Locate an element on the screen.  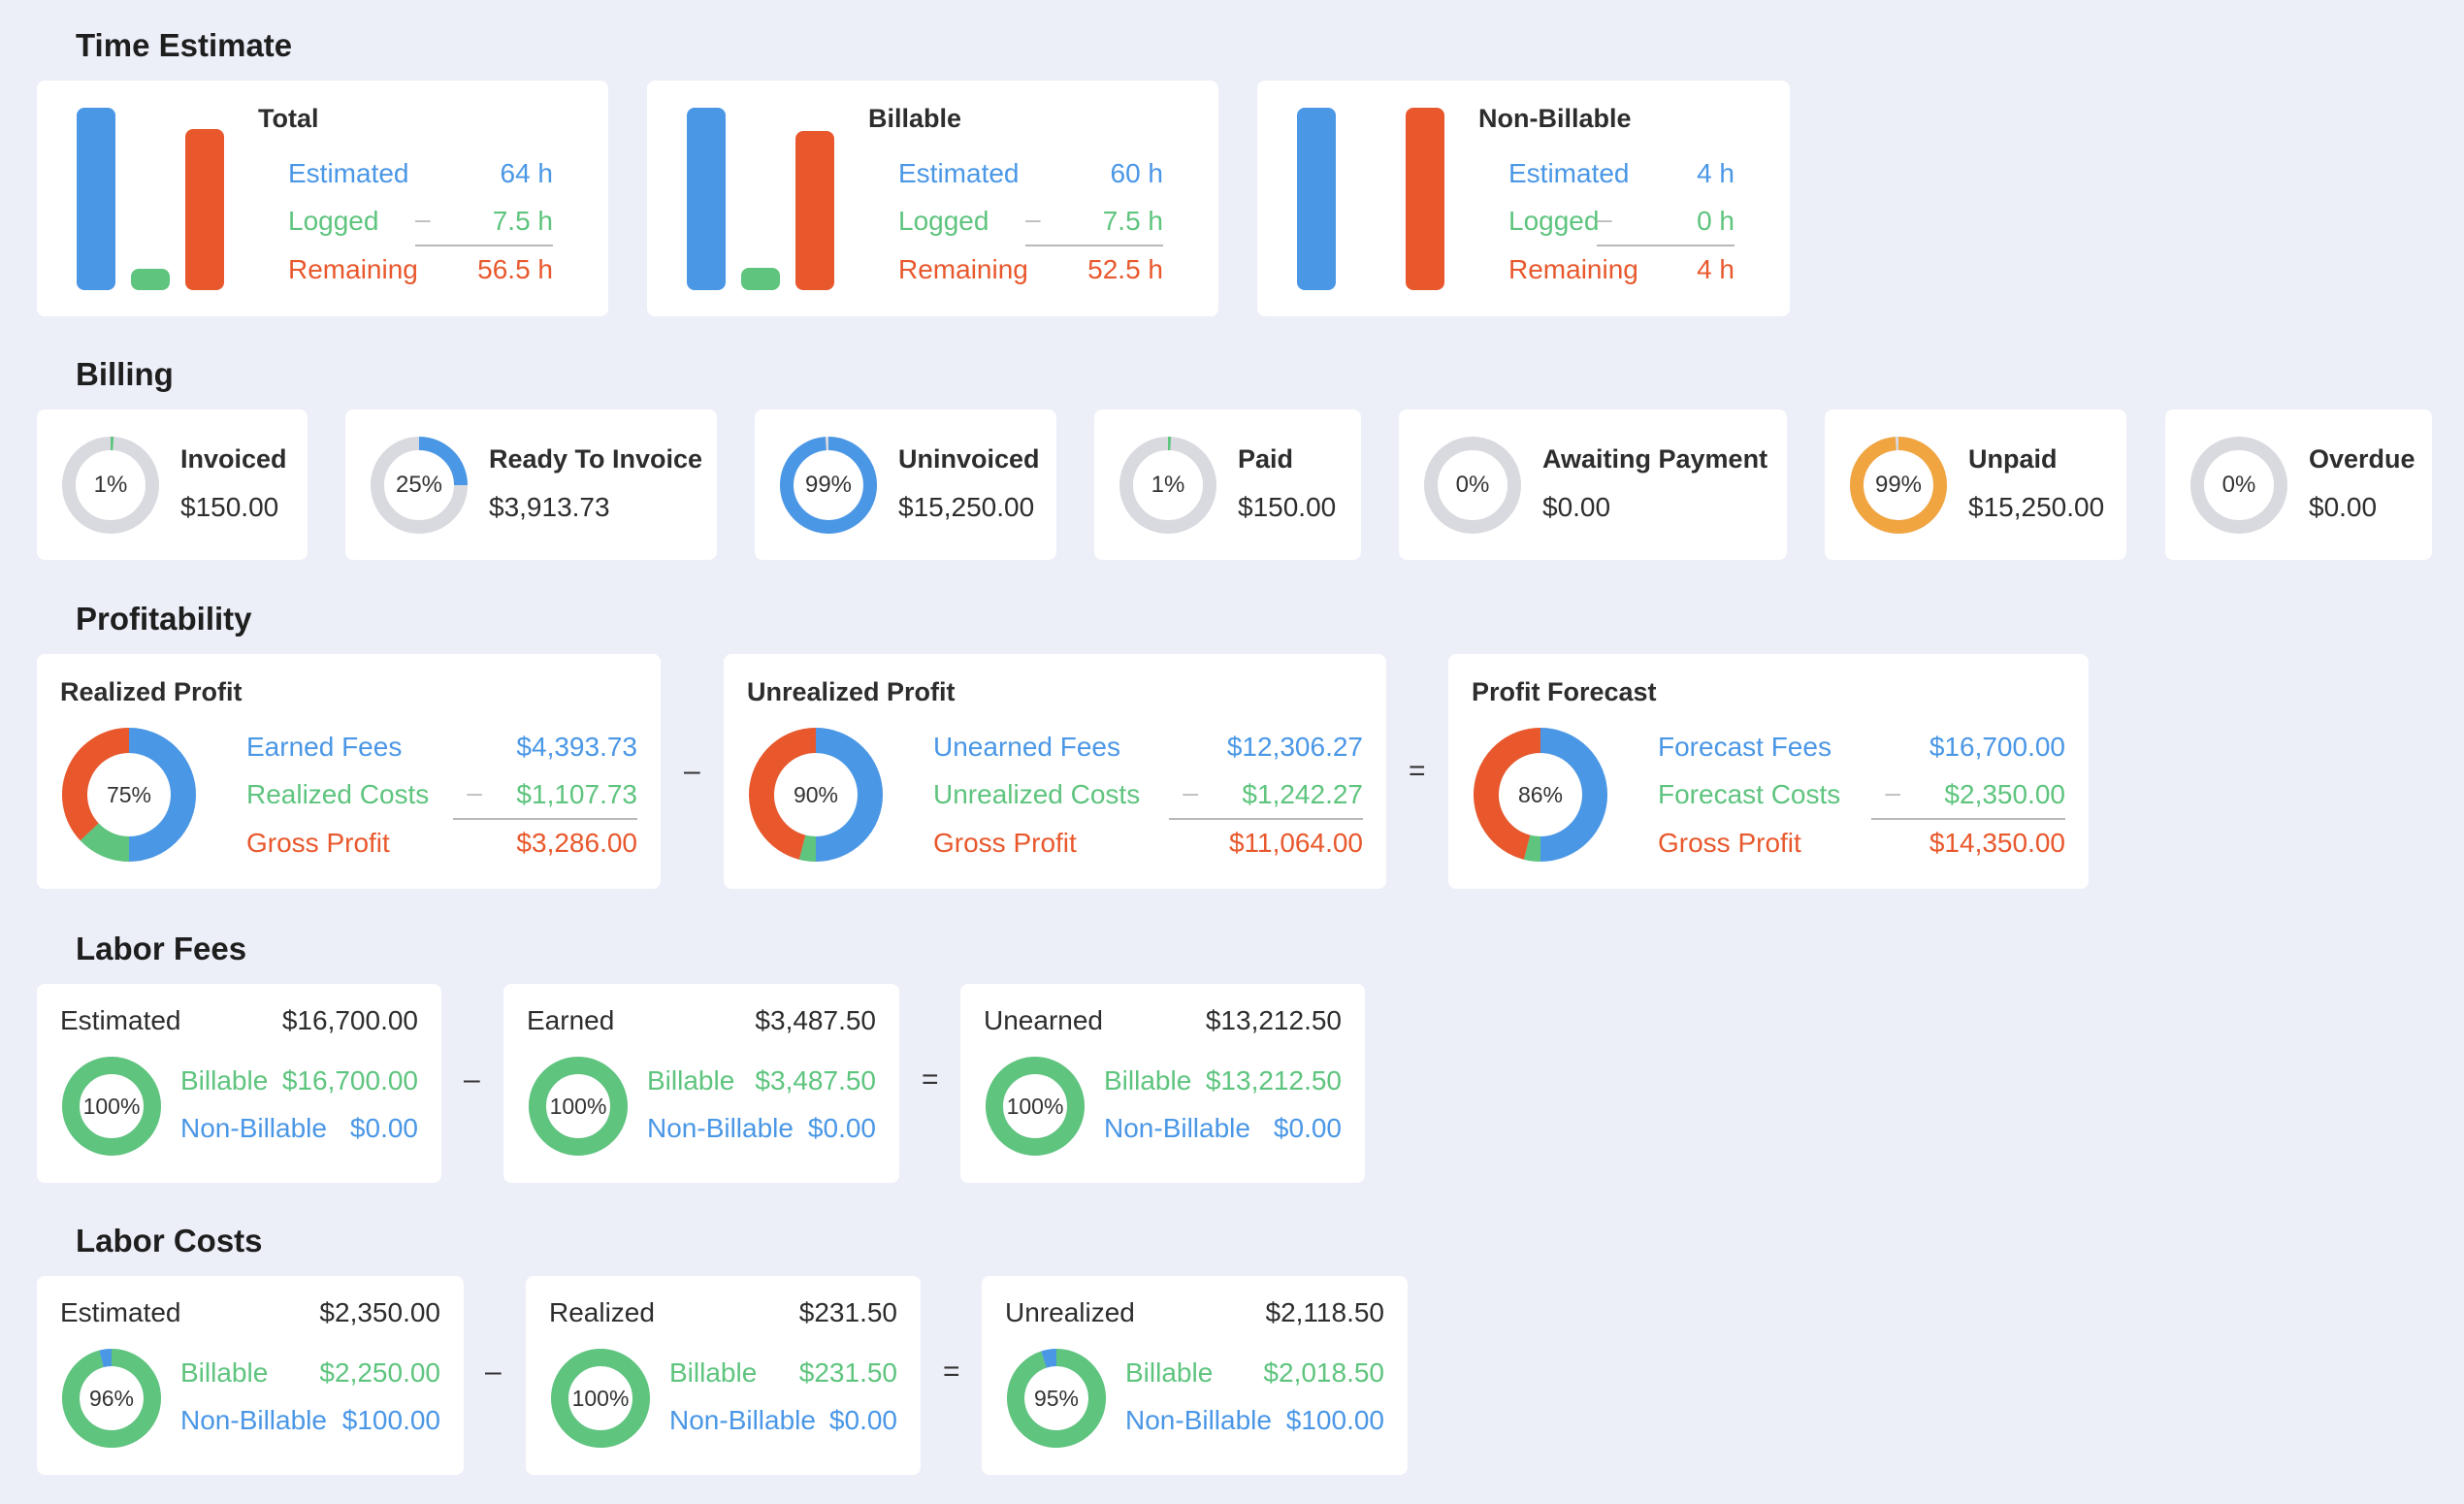
donut-percent-label: 1% is located at coordinates (110, 485).